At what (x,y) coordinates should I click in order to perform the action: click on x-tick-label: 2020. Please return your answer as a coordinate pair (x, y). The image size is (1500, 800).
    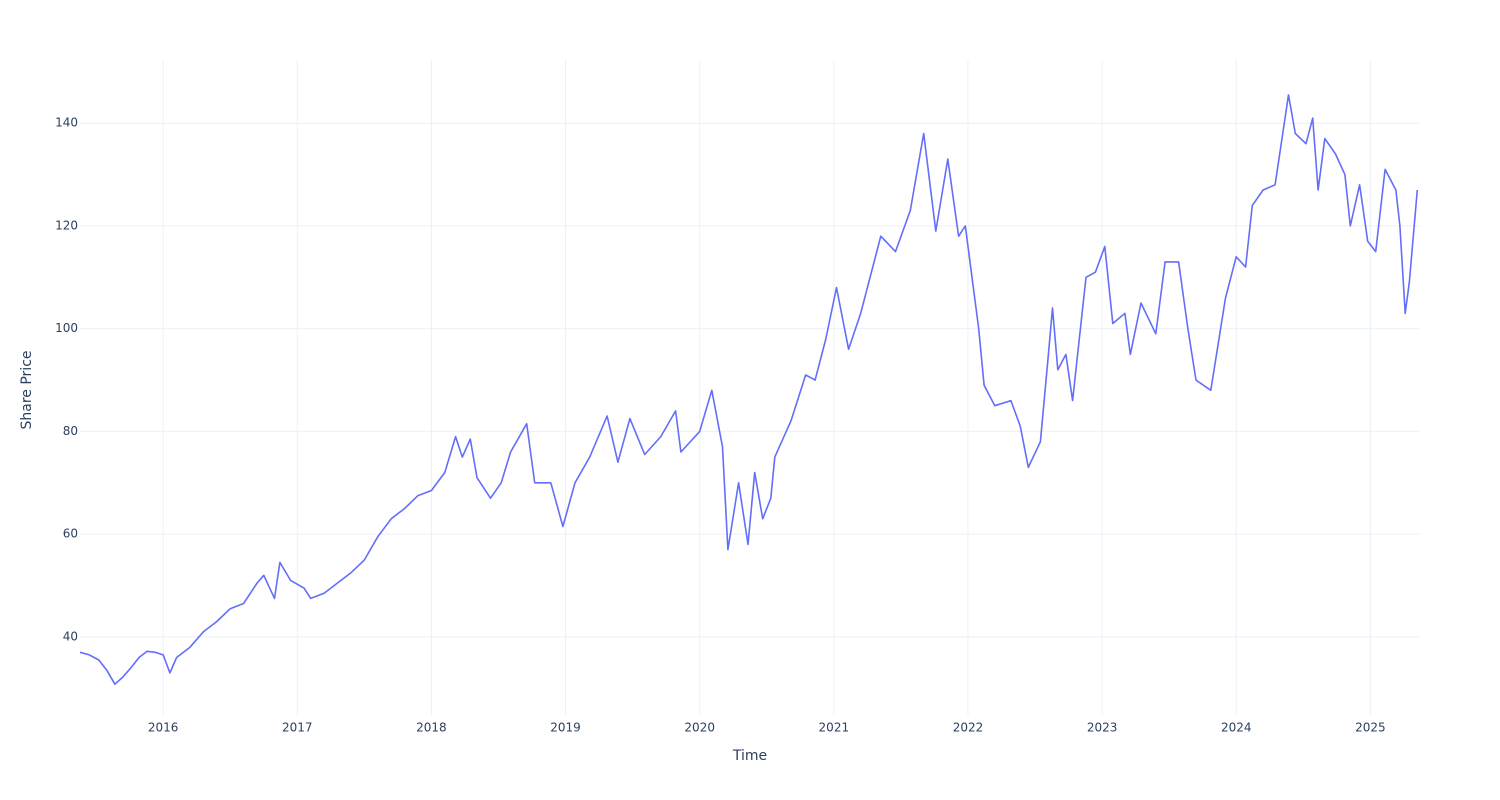
    Looking at the image, I should click on (699, 728).